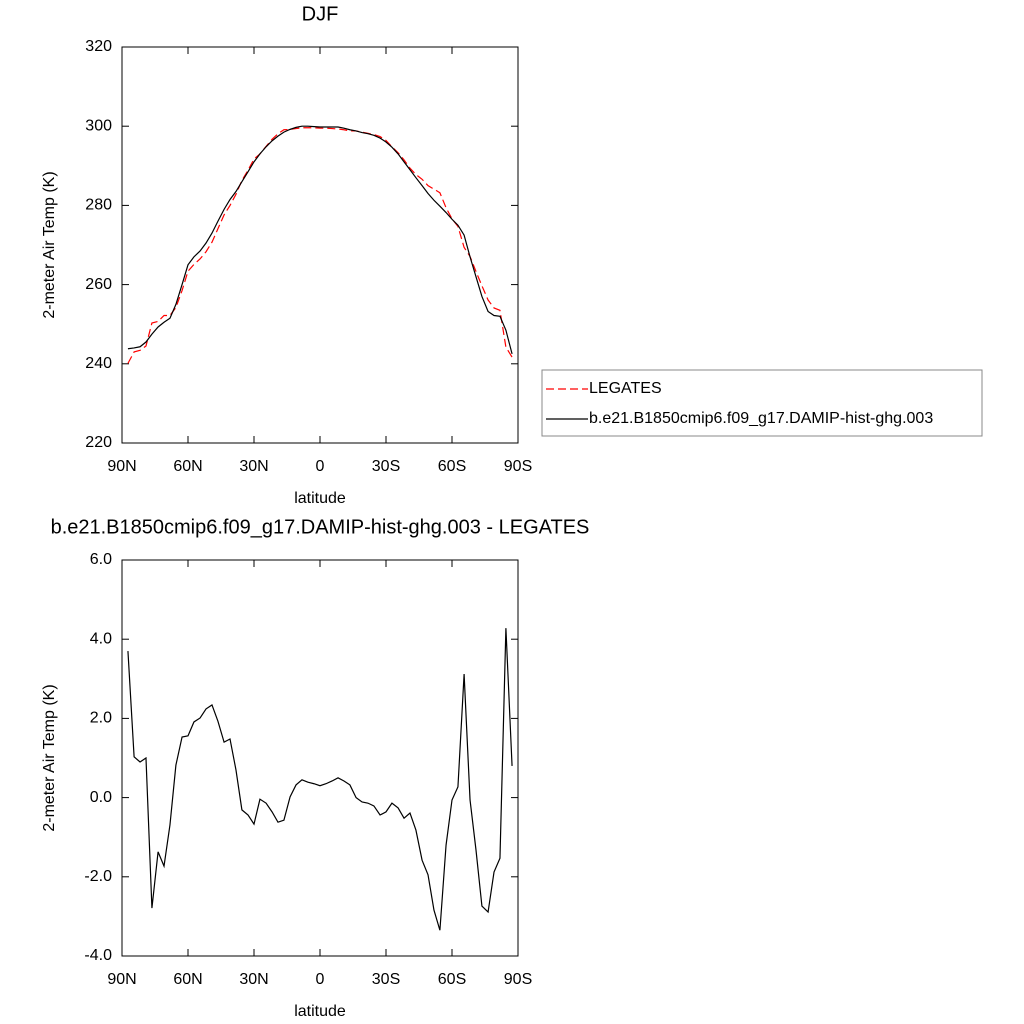 This screenshot has width=1024, height=1024. What do you see at coordinates (101, 559) in the screenshot?
I see `y-tick-label: 6.0` at bounding box center [101, 559].